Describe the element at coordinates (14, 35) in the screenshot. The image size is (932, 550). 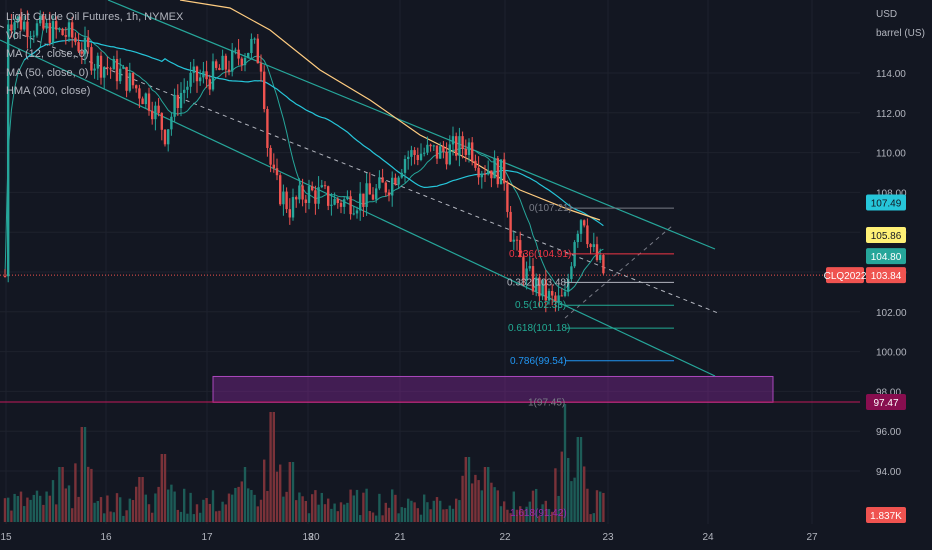
I see `vol-label: Vol` at that location.